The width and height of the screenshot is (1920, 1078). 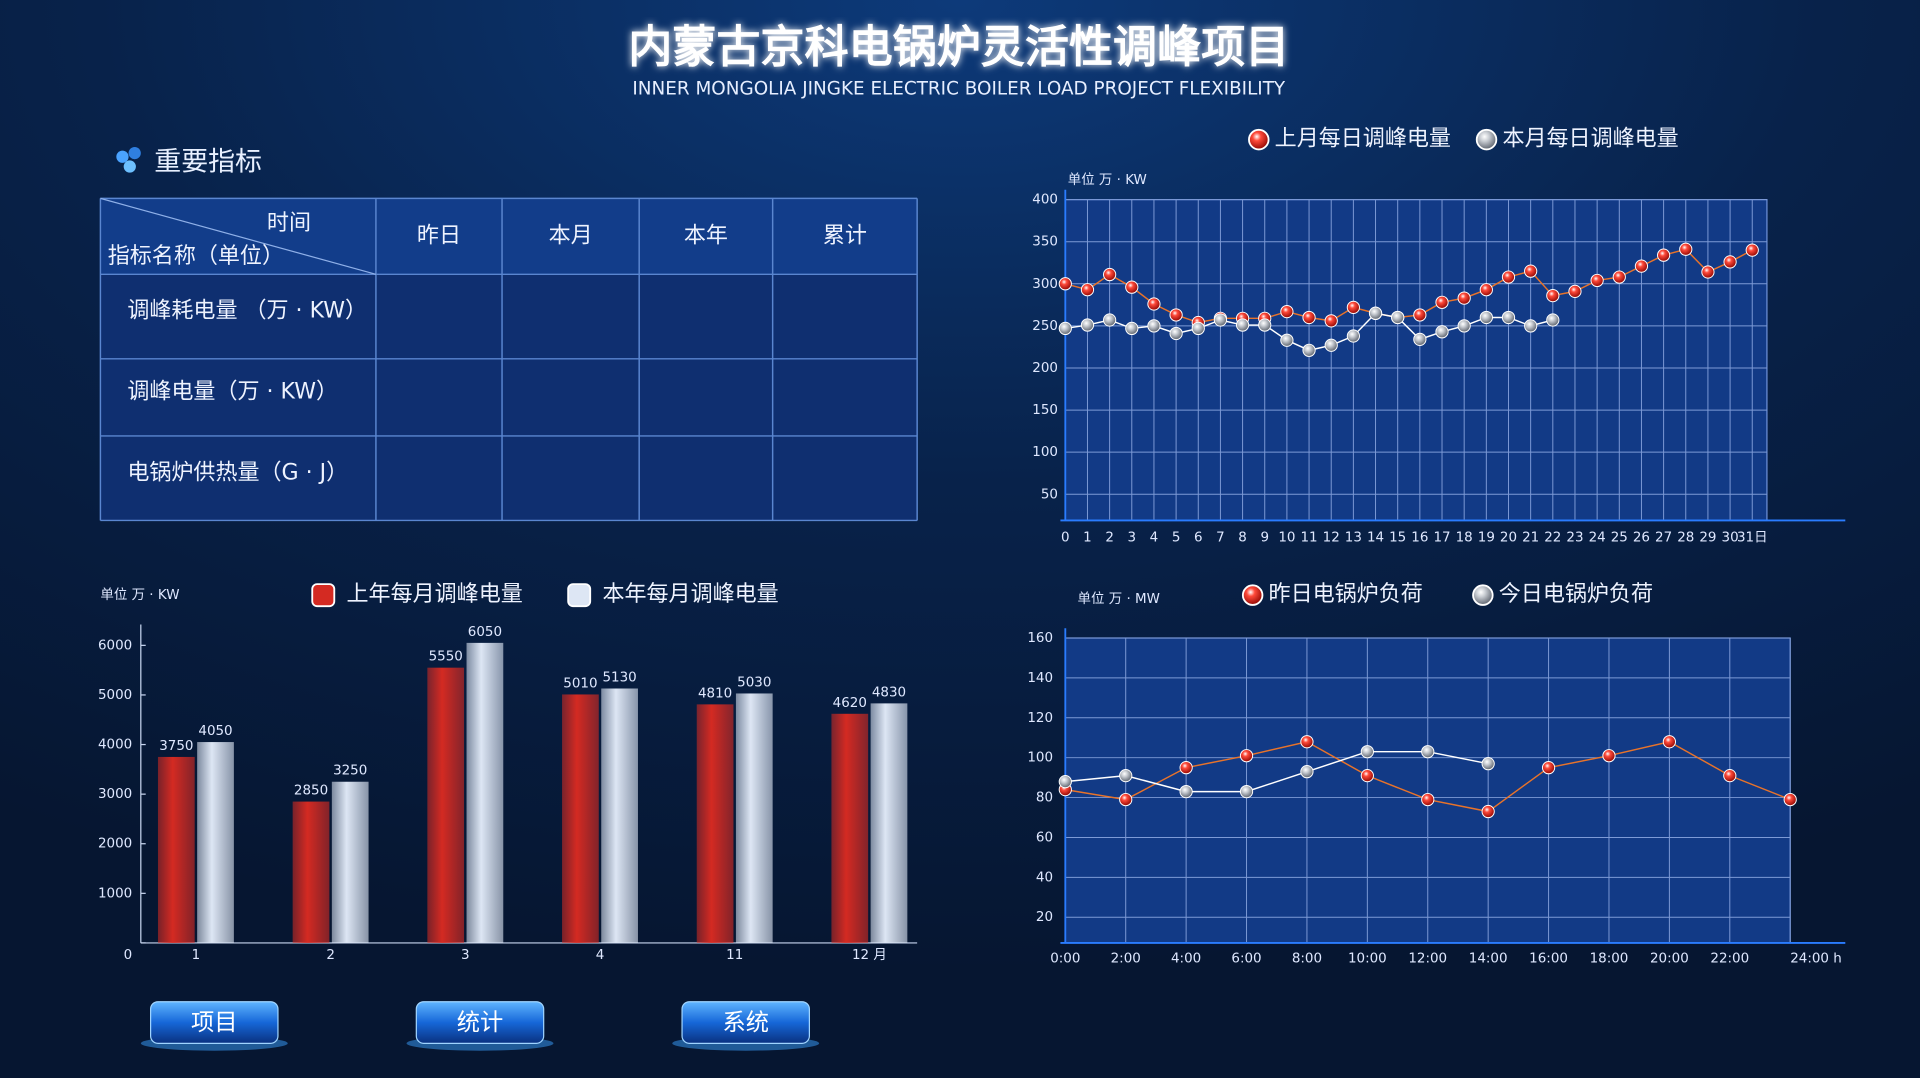 What do you see at coordinates (690, 594) in the screenshot?
I see `legend-label: 本年每月调峰电量` at bounding box center [690, 594].